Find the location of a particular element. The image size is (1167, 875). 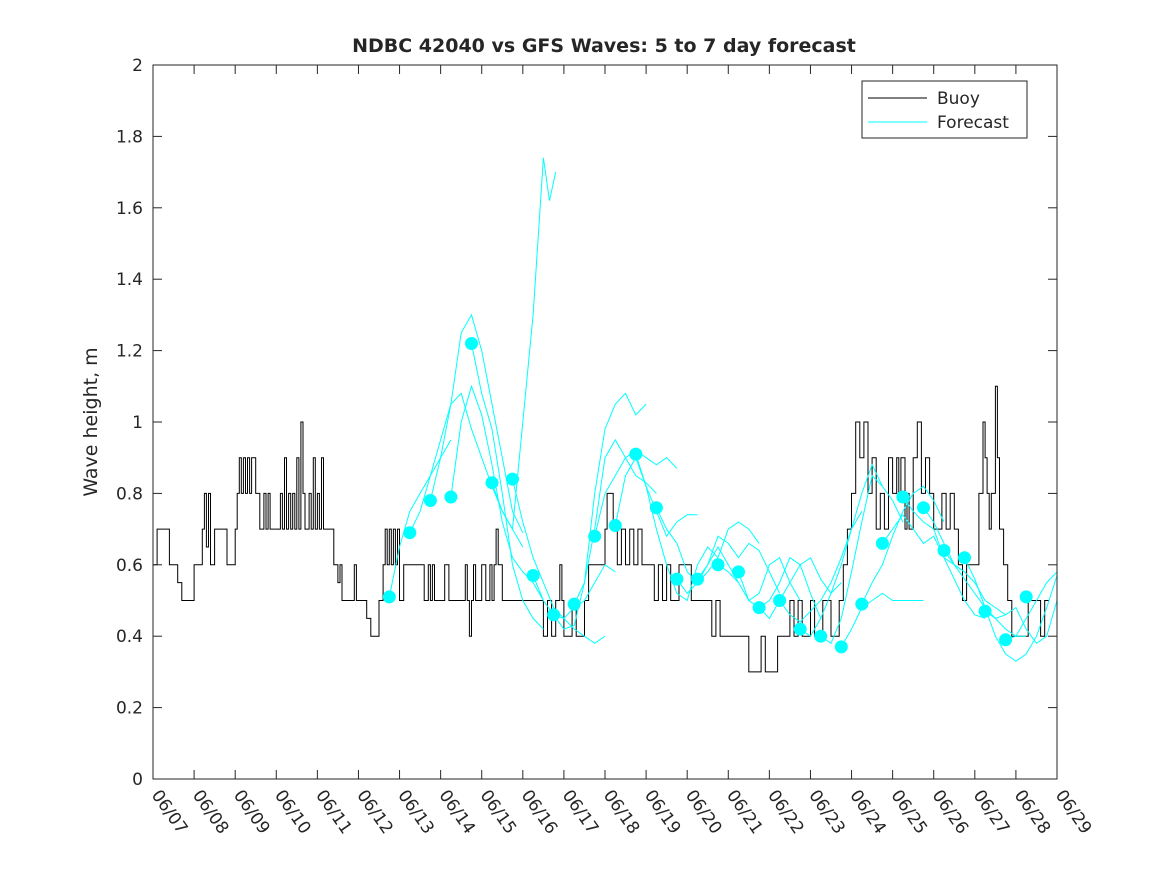

legend-box is located at coordinates (944, 109).